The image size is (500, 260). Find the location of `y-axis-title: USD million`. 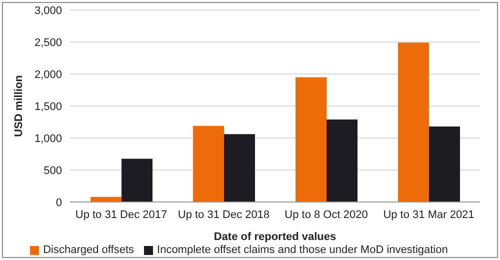

y-axis-title: USD million is located at coordinates (18, 105).